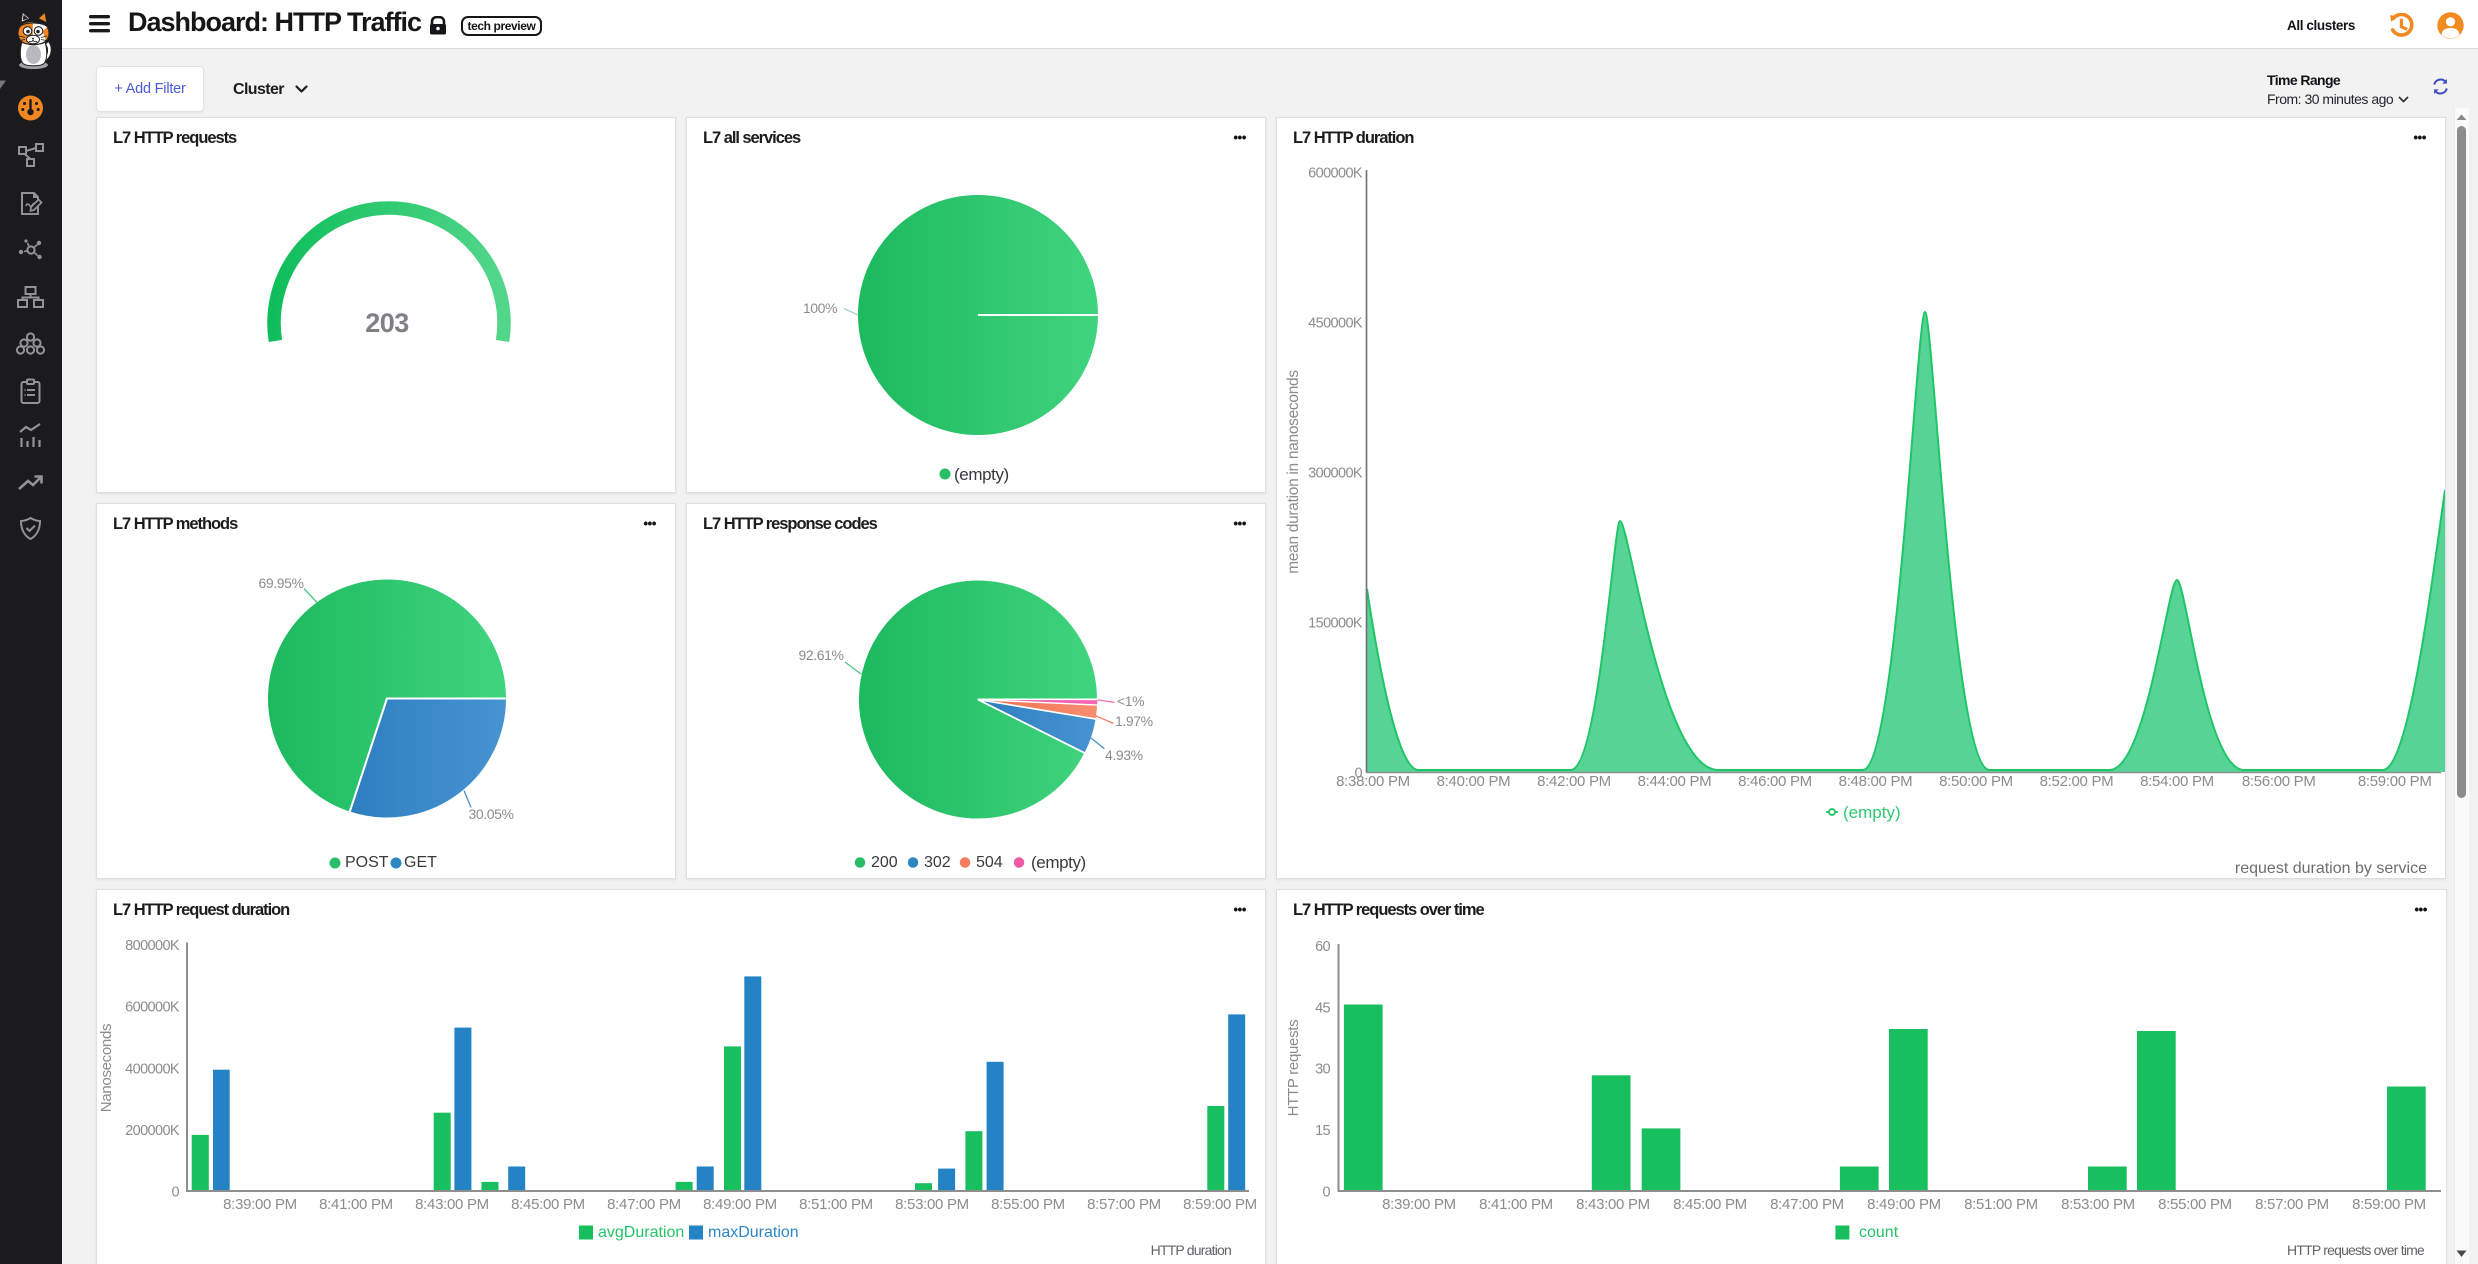 This screenshot has width=2478, height=1264. Describe the element at coordinates (152, 1069) in the screenshot. I see `svg-text: 400000K` at that location.